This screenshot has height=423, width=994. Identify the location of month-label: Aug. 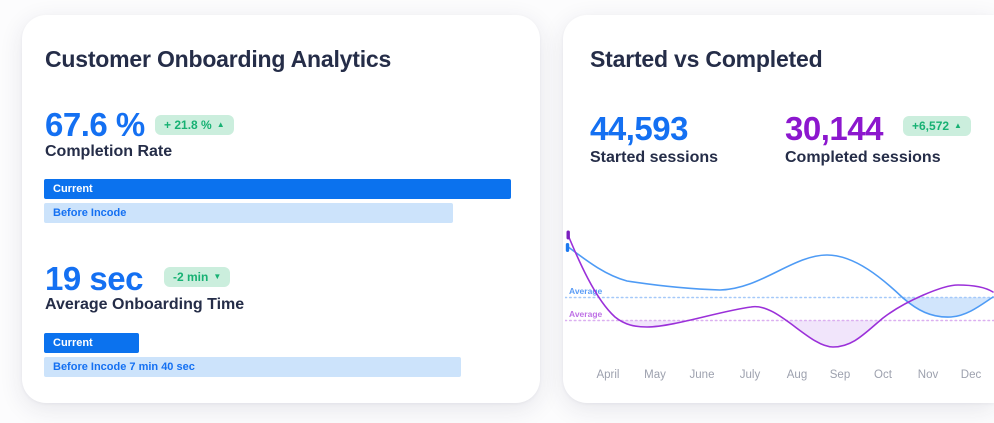
(797, 375).